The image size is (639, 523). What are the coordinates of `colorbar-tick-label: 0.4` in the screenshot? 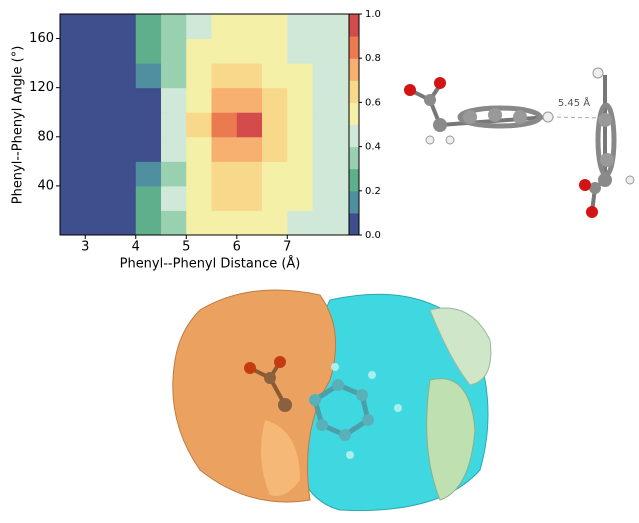 It's located at (373, 147).